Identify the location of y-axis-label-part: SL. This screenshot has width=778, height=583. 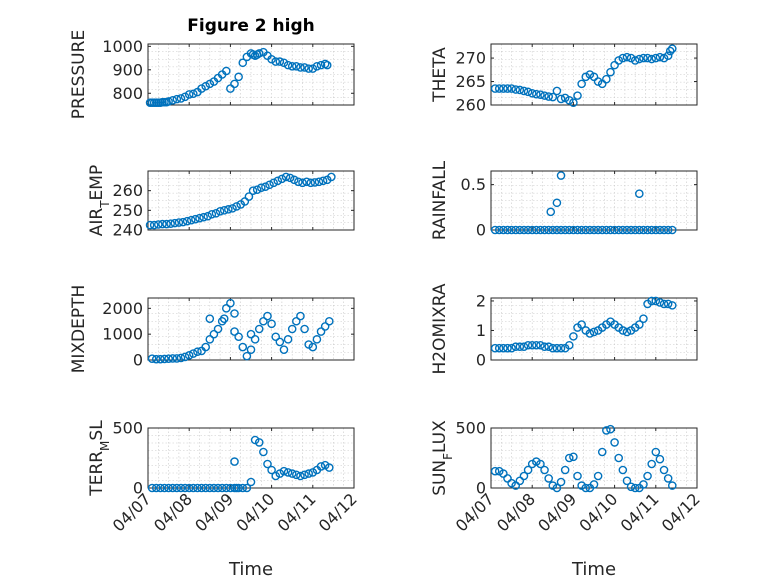
(97, 430).